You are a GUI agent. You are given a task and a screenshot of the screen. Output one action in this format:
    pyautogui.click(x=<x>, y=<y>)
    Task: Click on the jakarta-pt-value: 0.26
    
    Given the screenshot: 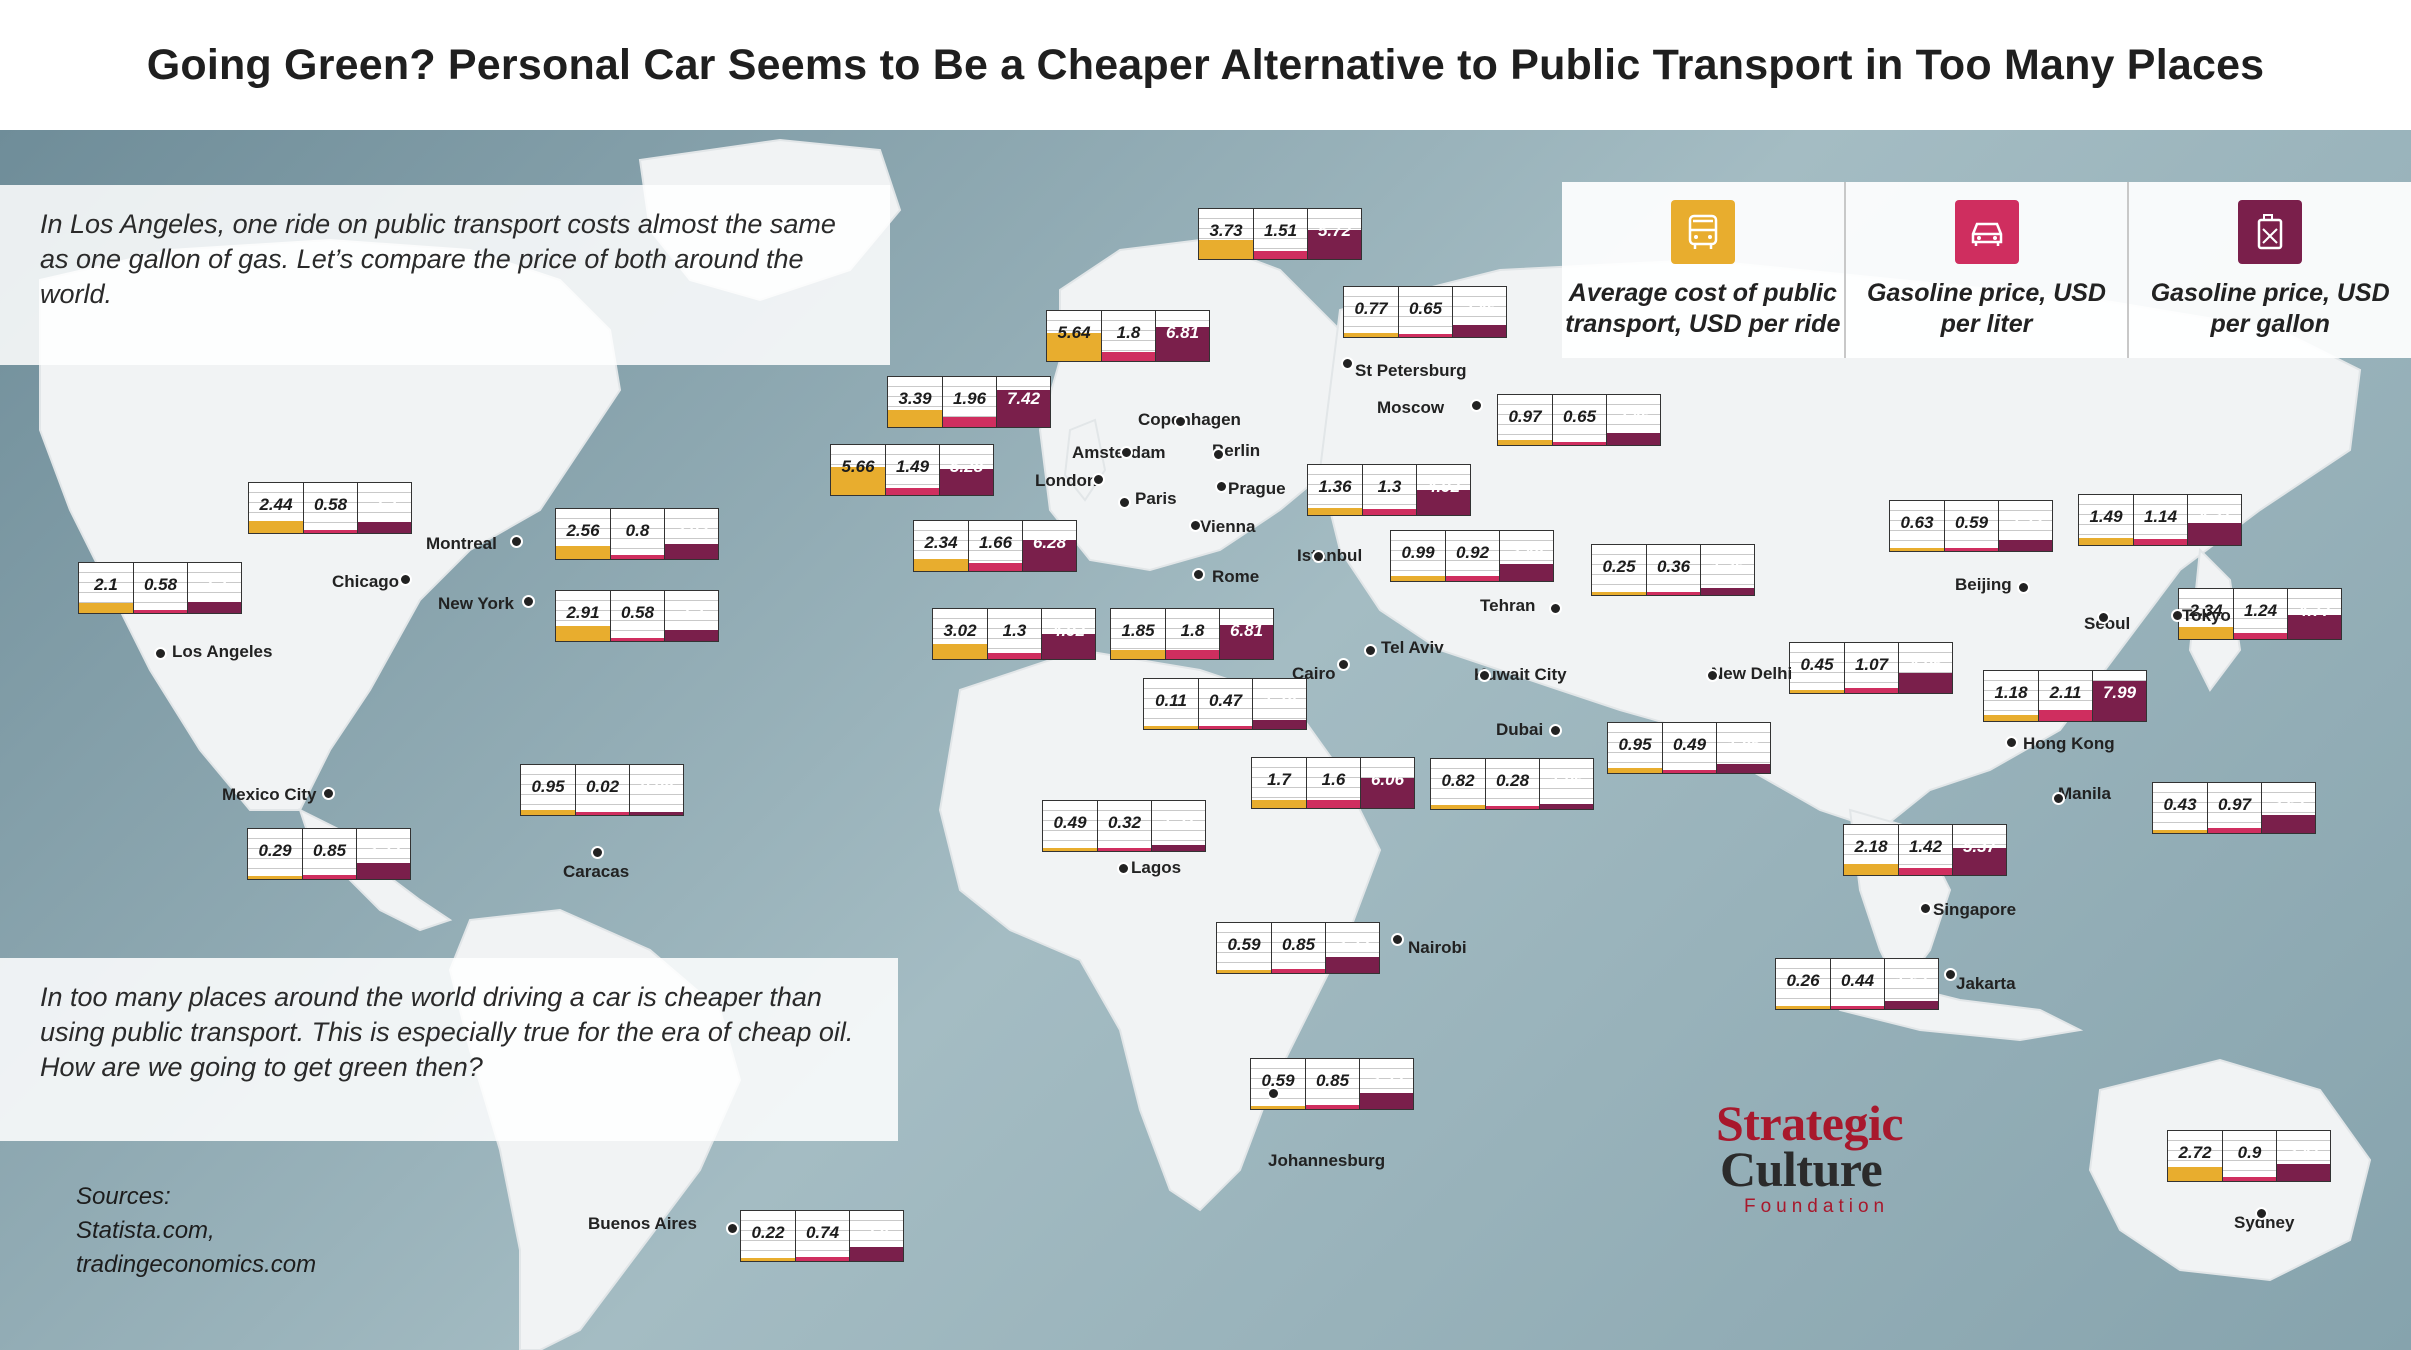 What is the action you would take?
    pyautogui.click(x=1803, y=980)
    